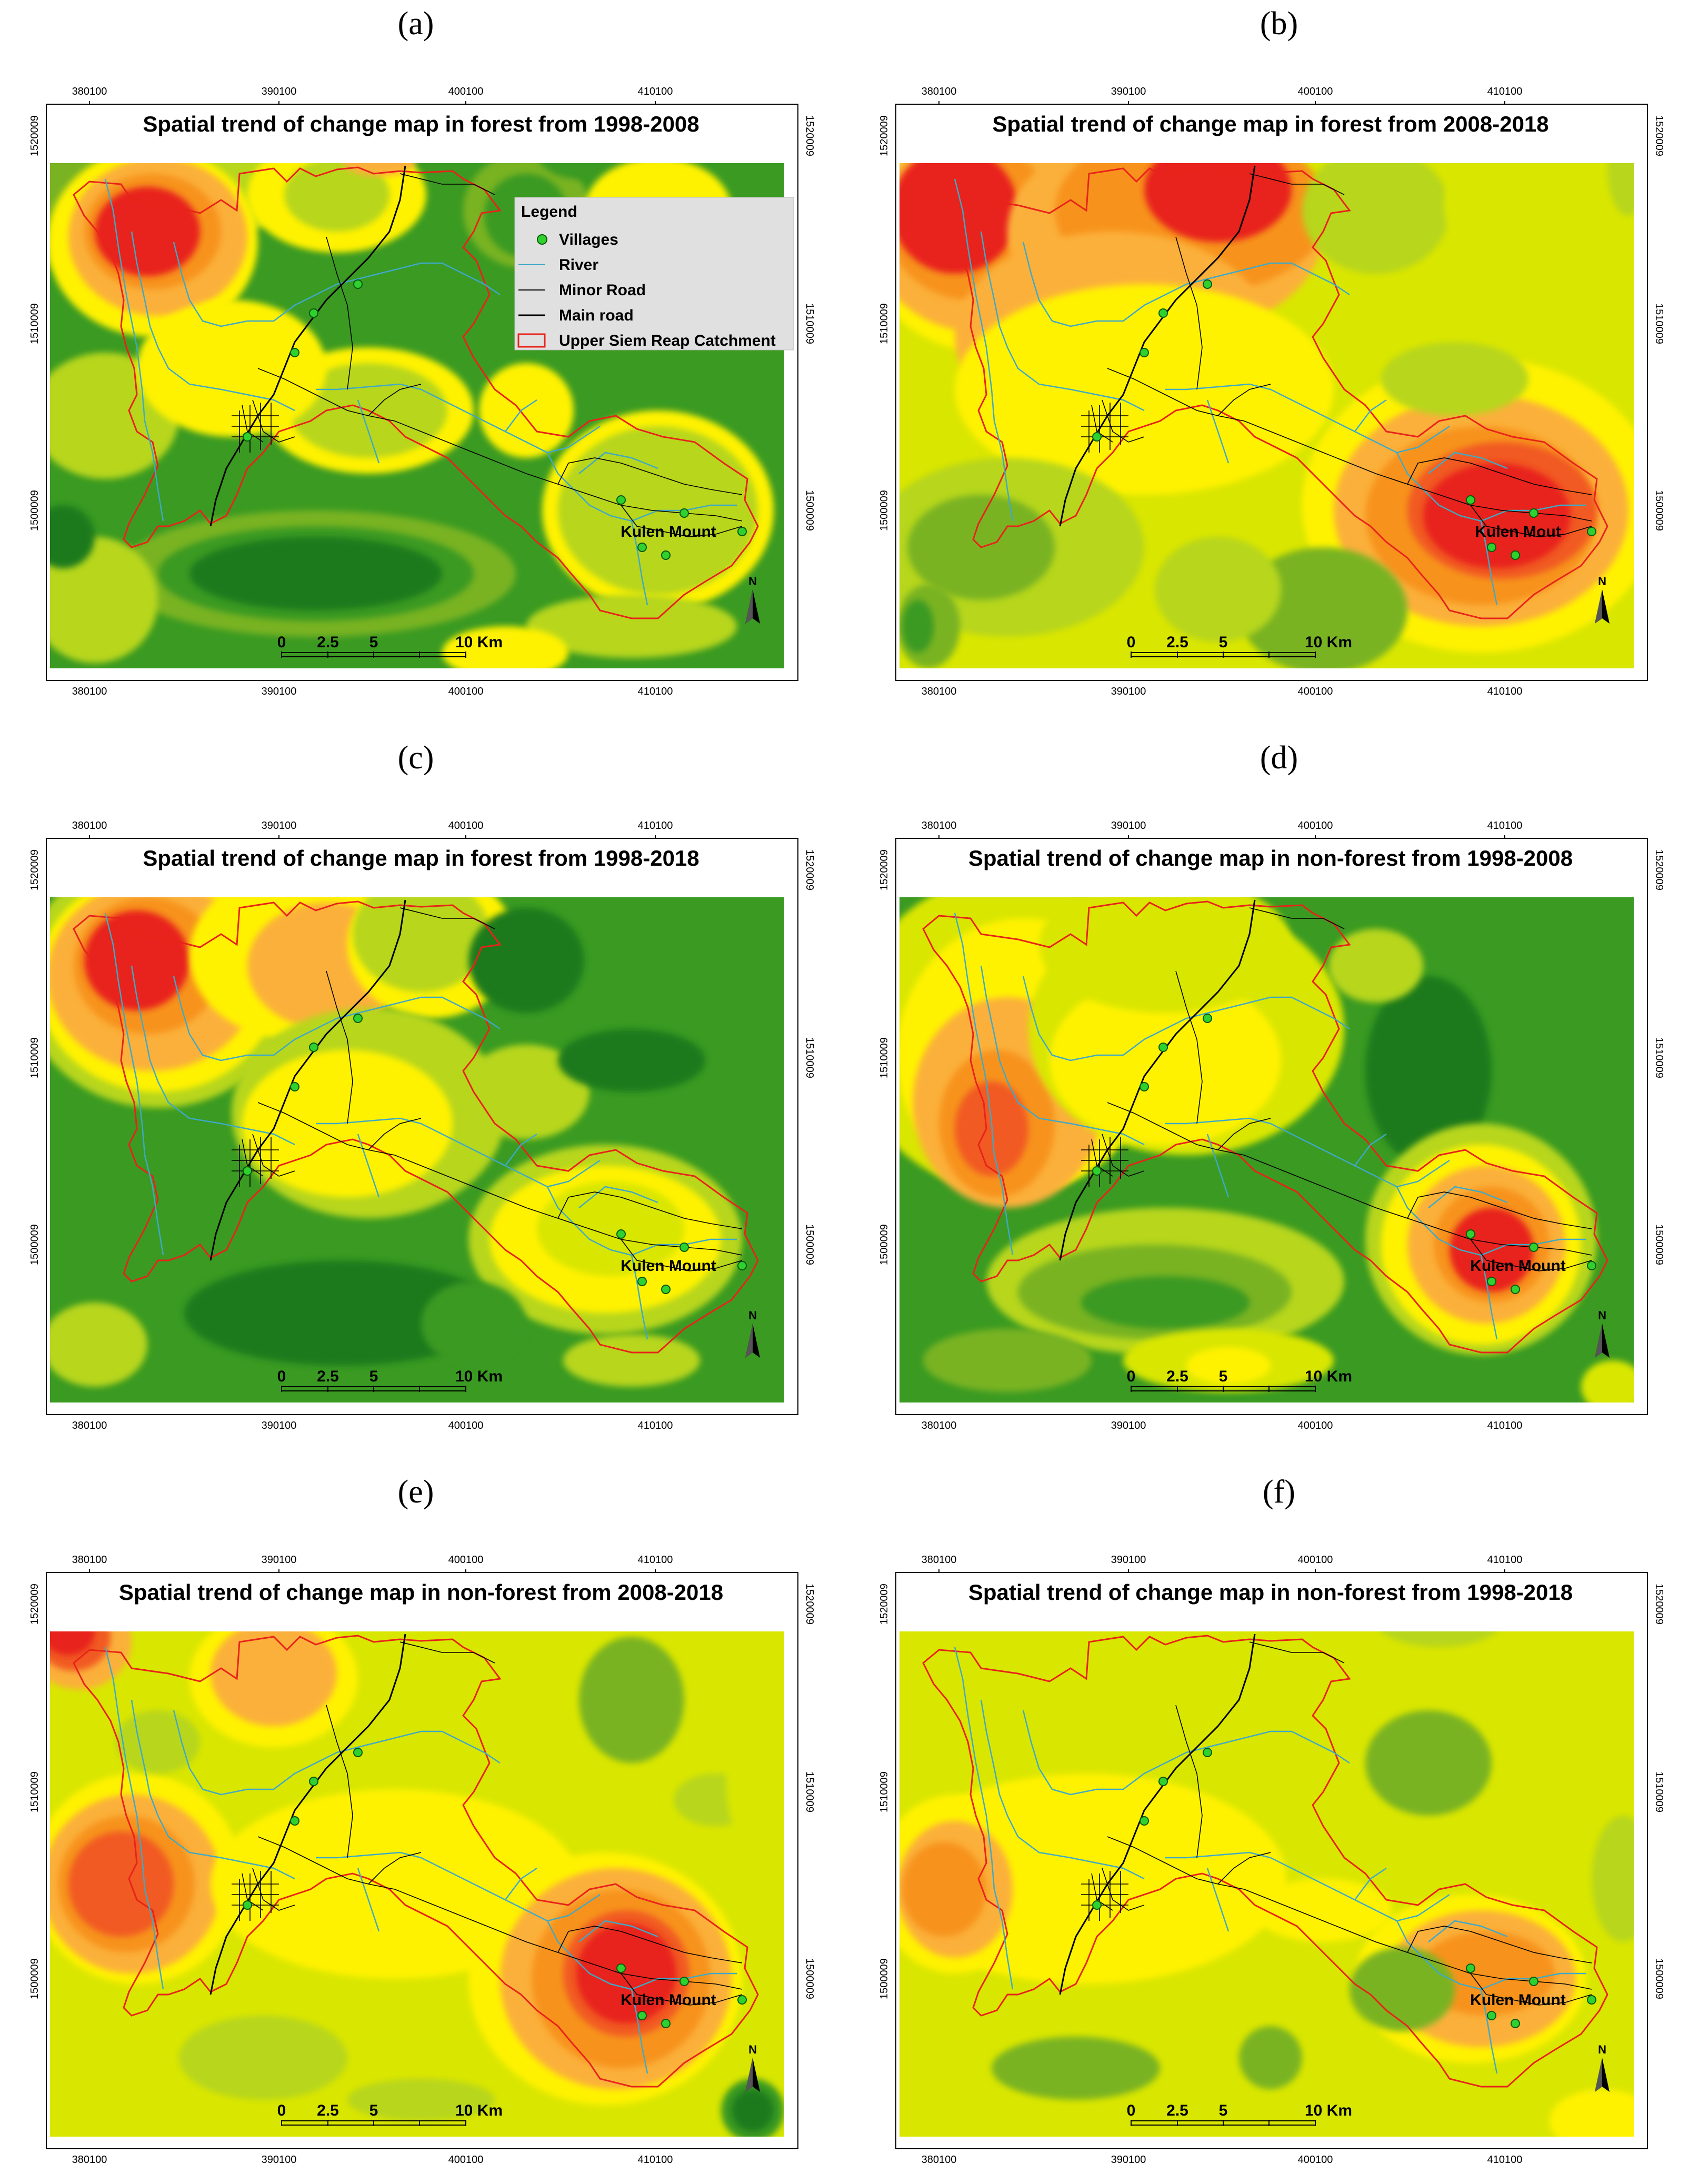  I want to click on y-tick-right-1: 1520009, so click(1659, 1604).